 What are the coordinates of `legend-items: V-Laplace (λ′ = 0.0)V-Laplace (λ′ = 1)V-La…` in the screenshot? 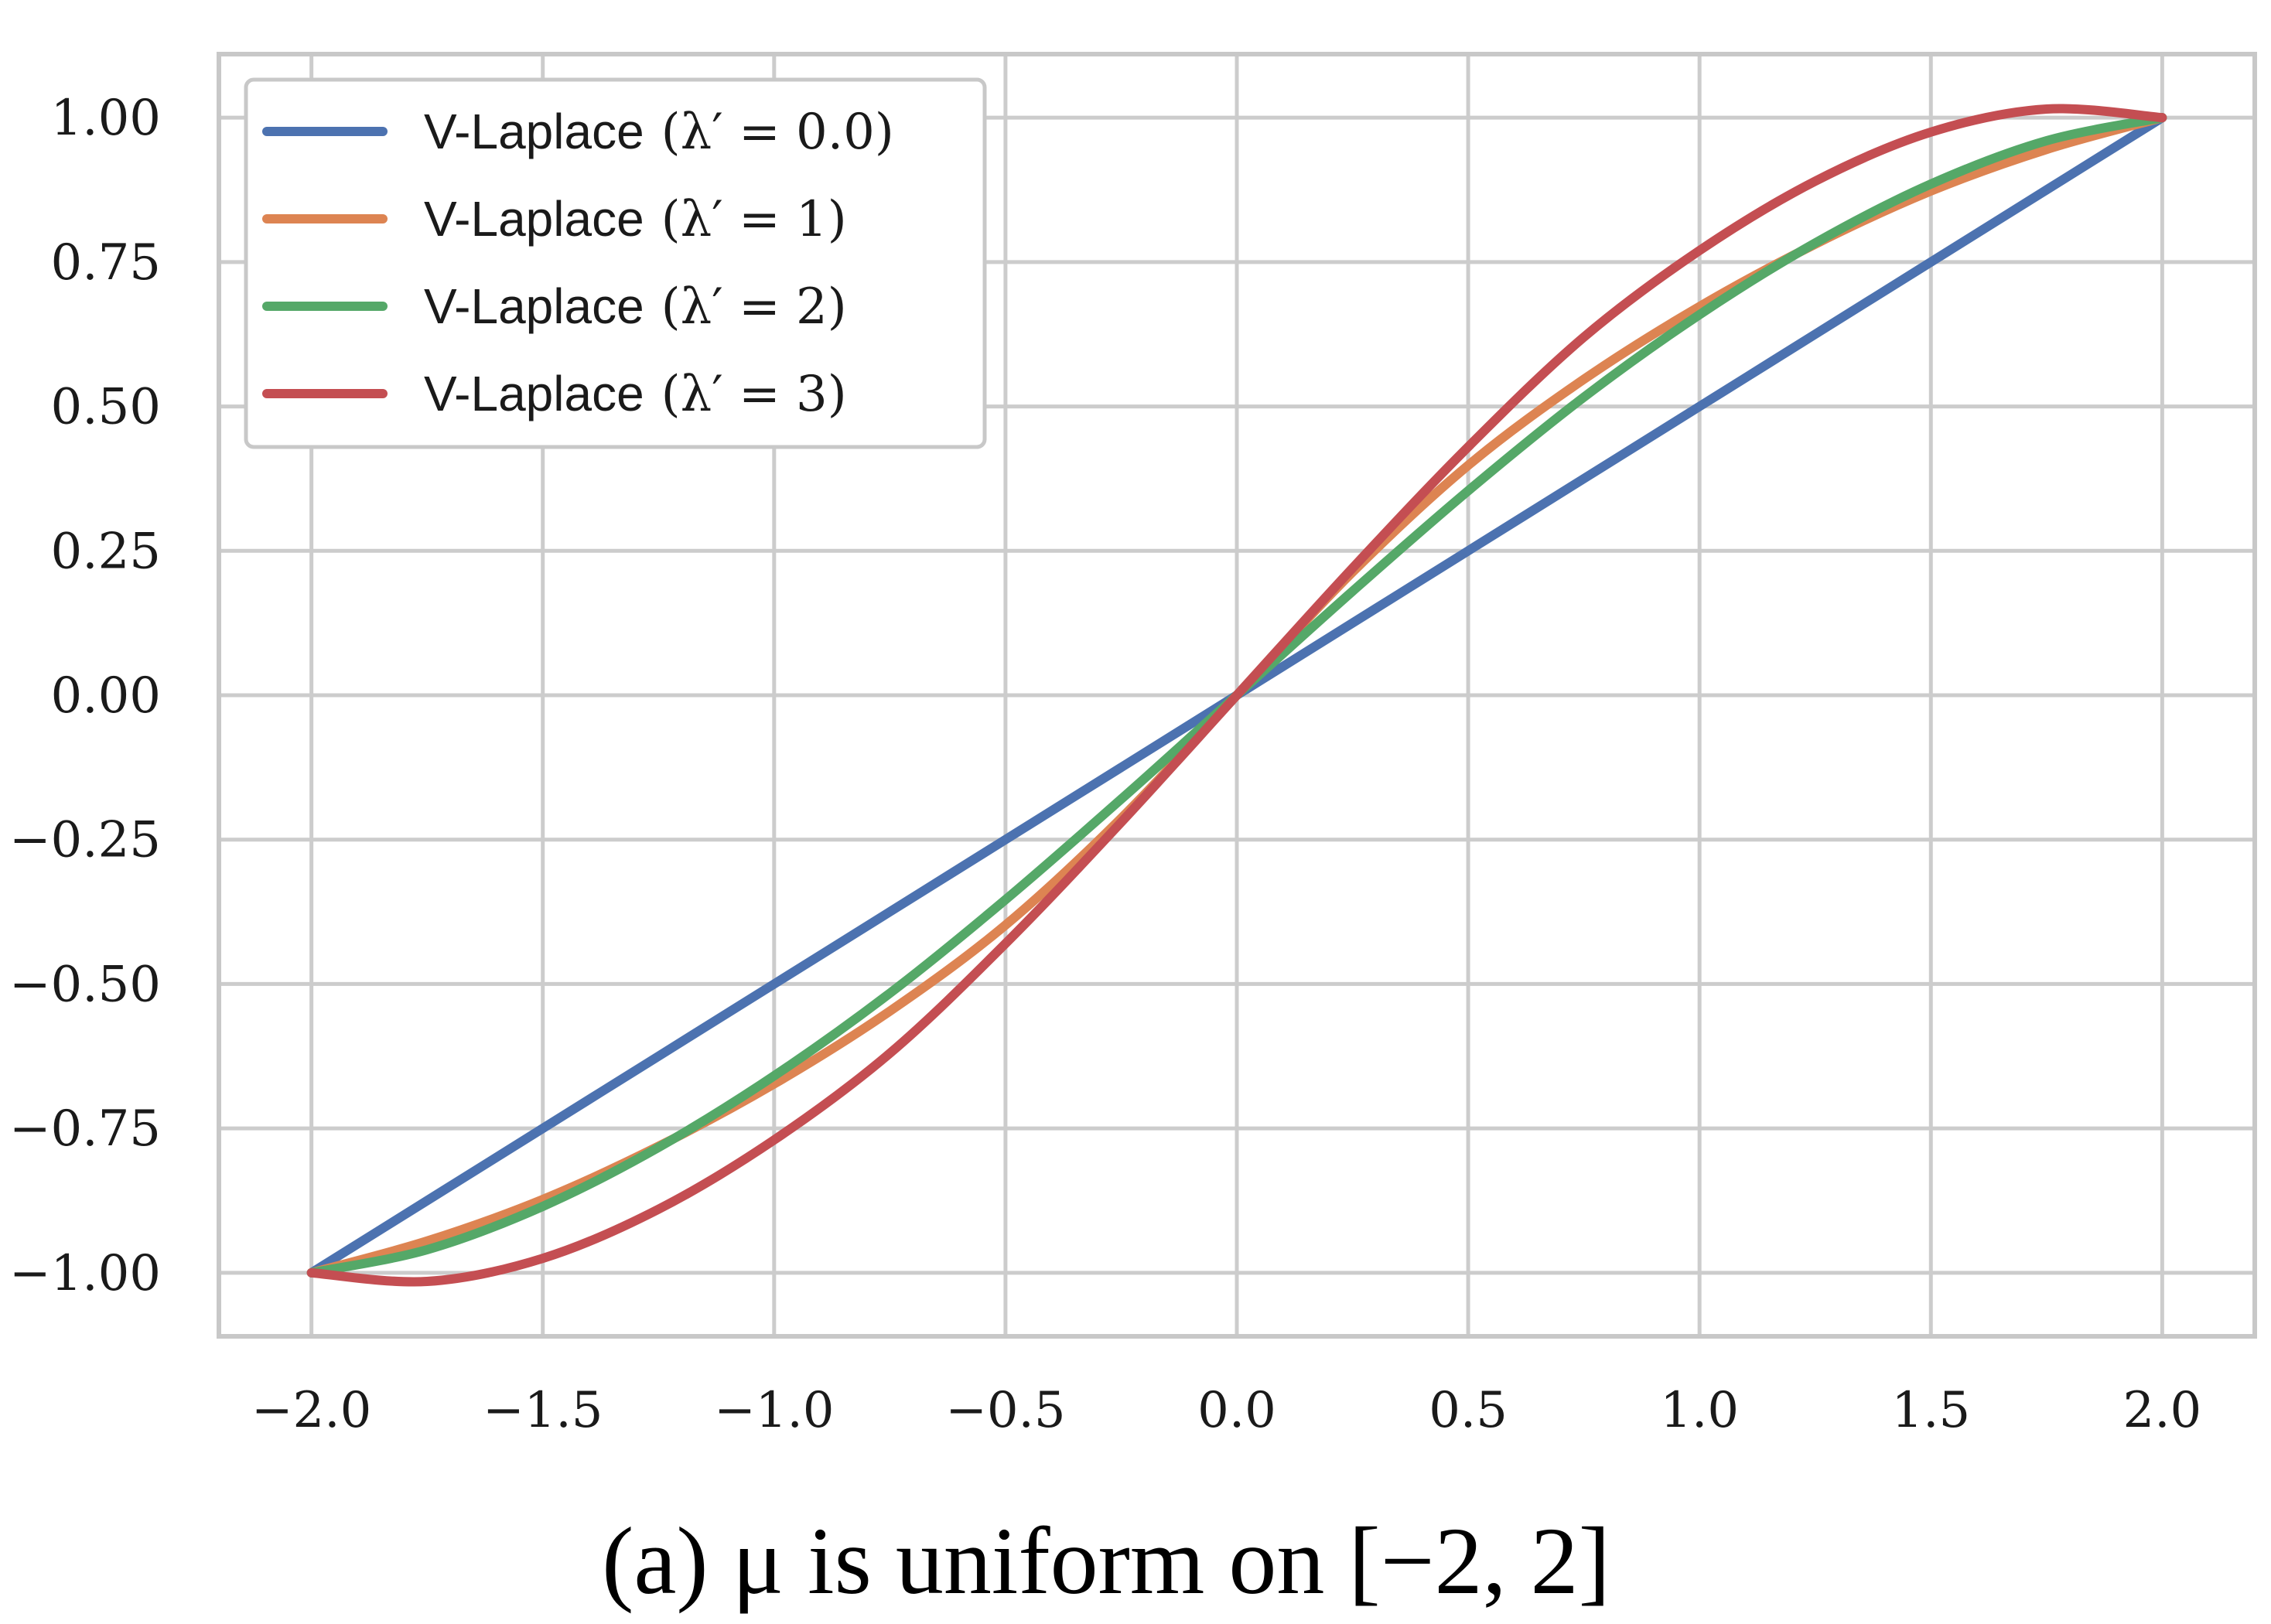 It's located at (578, 263).